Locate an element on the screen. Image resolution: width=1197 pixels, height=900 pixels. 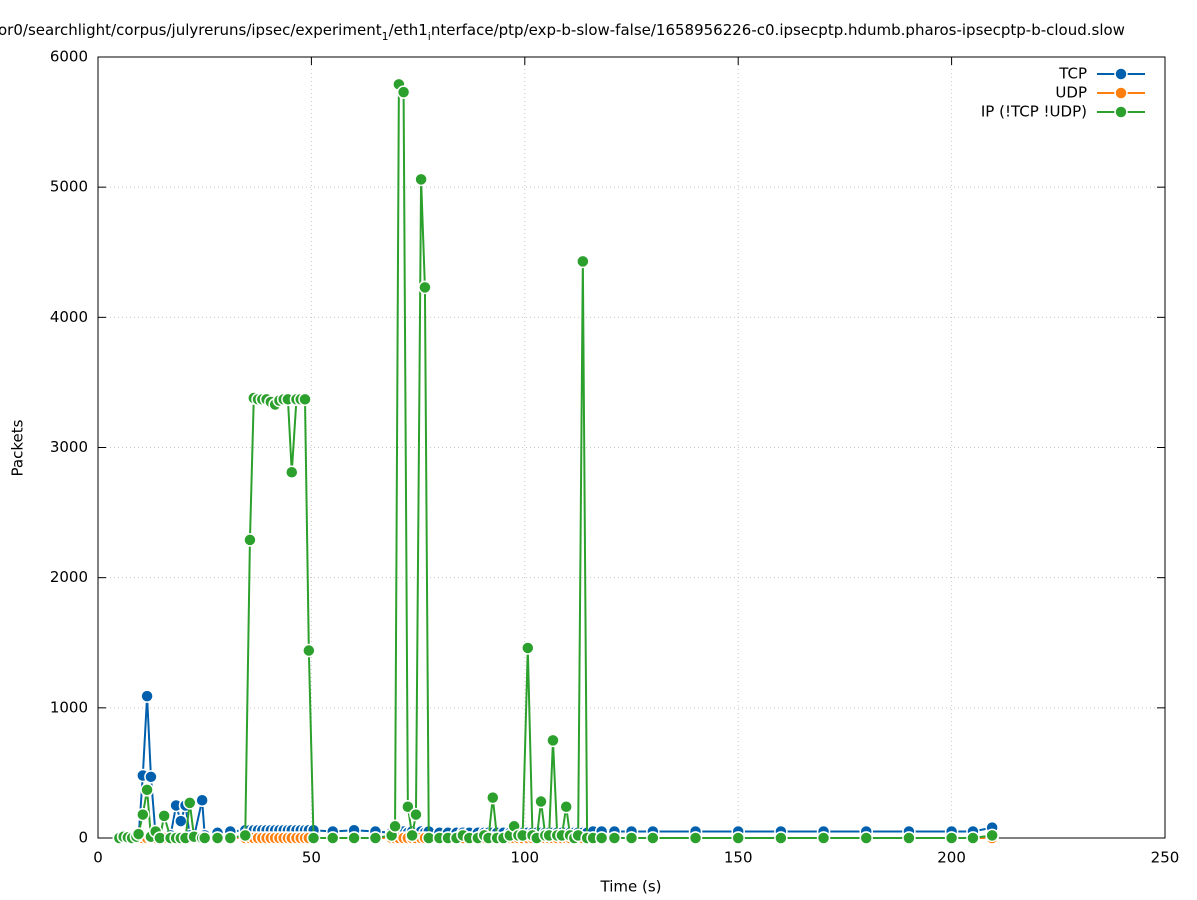
x-axis-label: Time (s) is located at coordinates (631, 887).